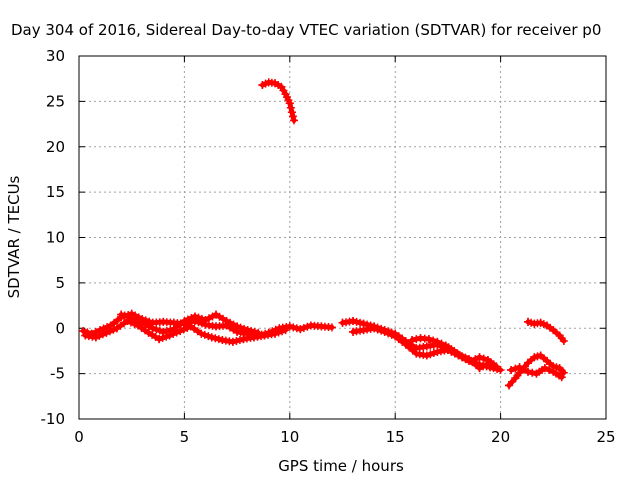  Describe the element at coordinates (185, 437) in the screenshot. I see `x-tick-label: 5` at that location.